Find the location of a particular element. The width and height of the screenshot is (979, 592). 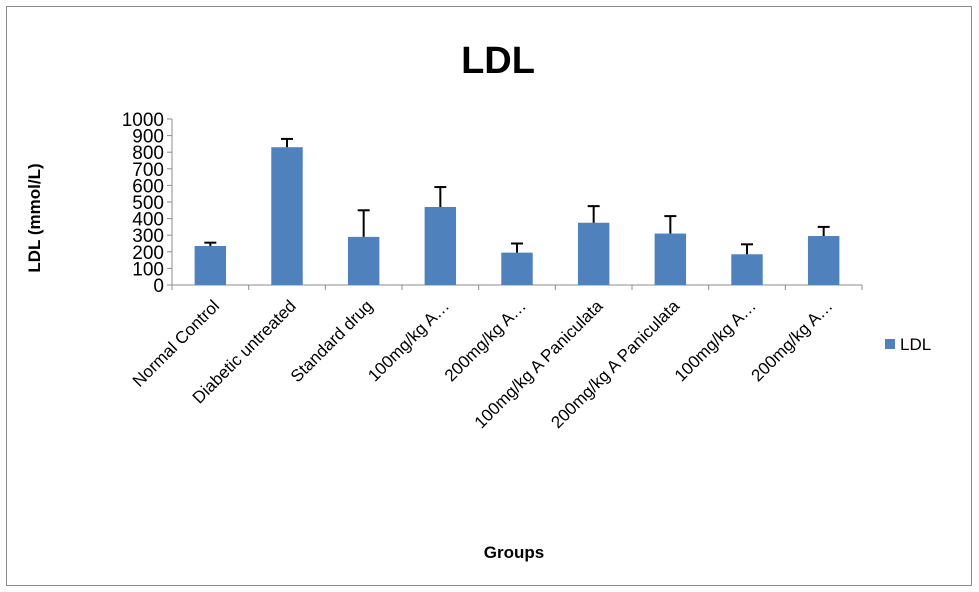

legend-label: LDL is located at coordinates (915, 344).